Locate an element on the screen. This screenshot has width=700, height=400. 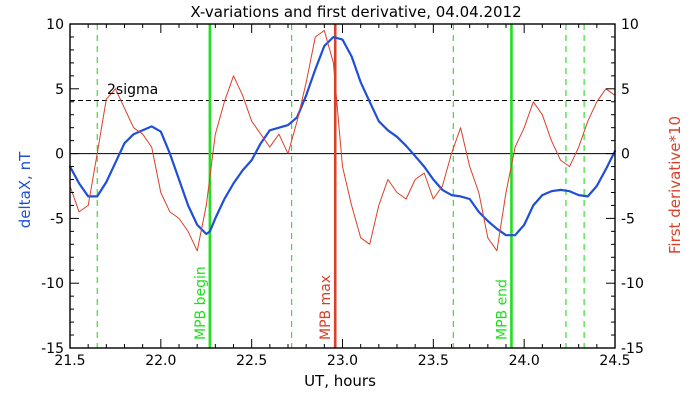
x-tick-label: 22.0 is located at coordinates (160, 361).